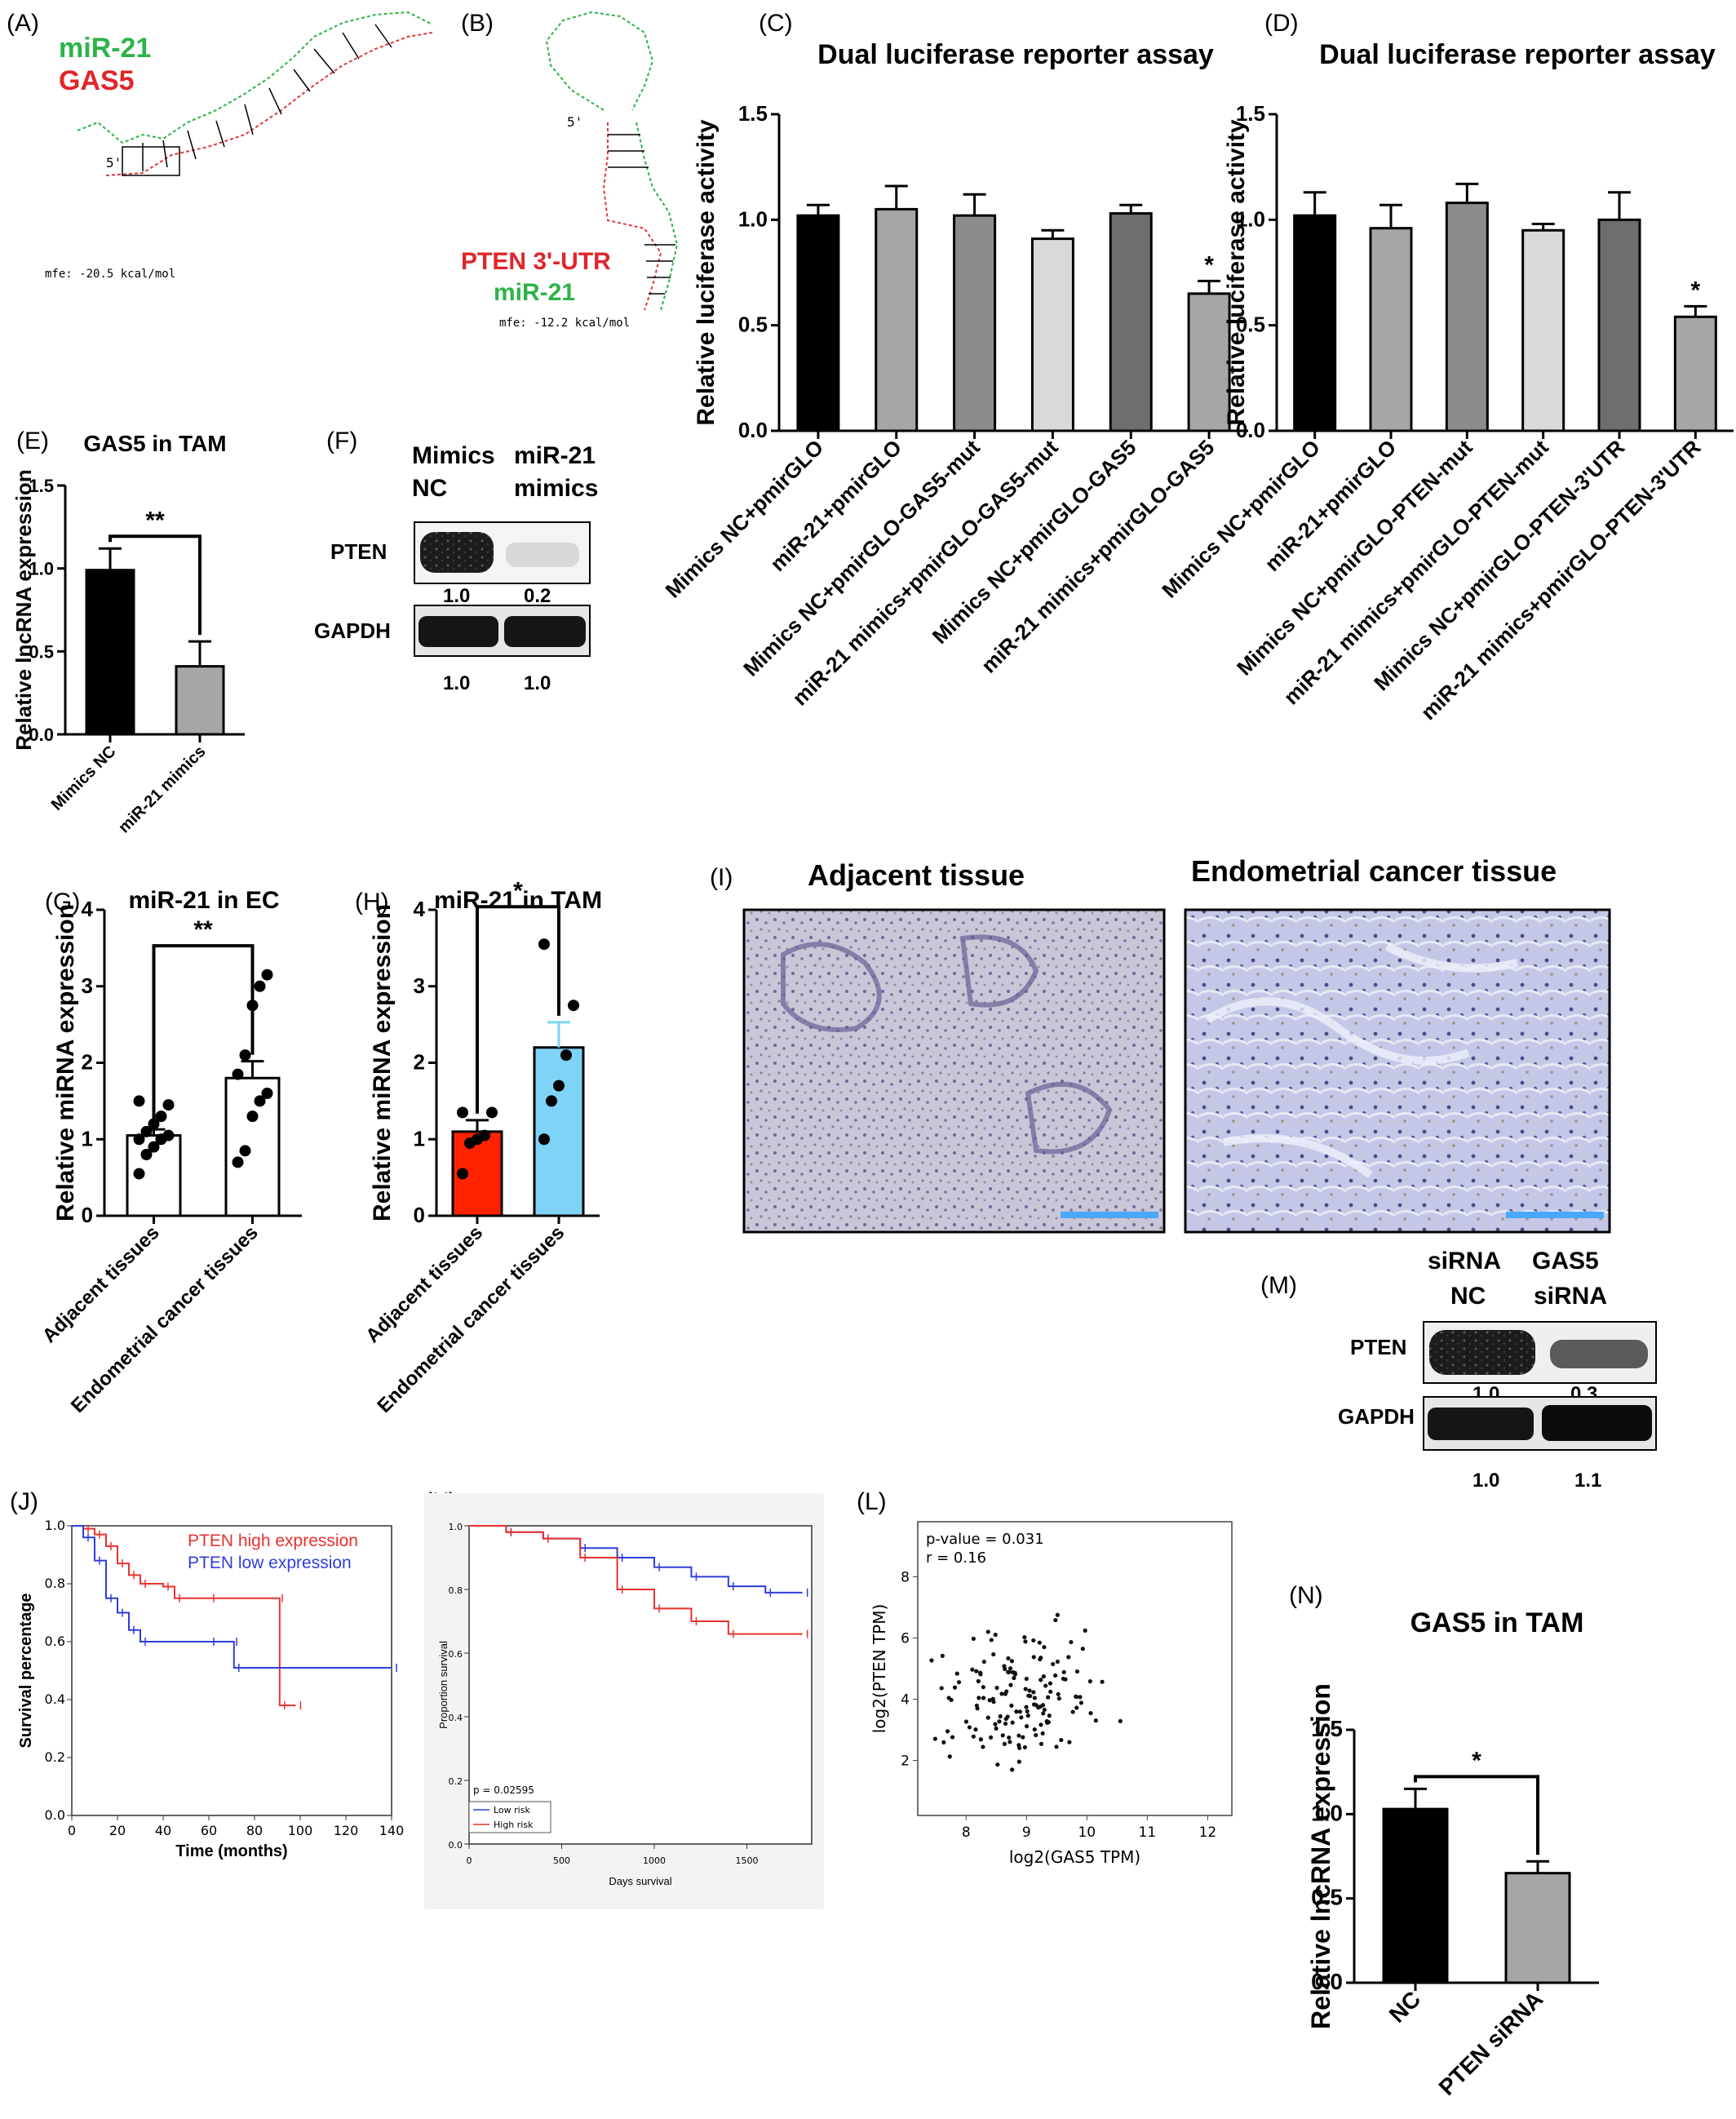  What do you see at coordinates (41, 735) in the screenshot?
I see `y-tick-label: 0.0` at bounding box center [41, 735].